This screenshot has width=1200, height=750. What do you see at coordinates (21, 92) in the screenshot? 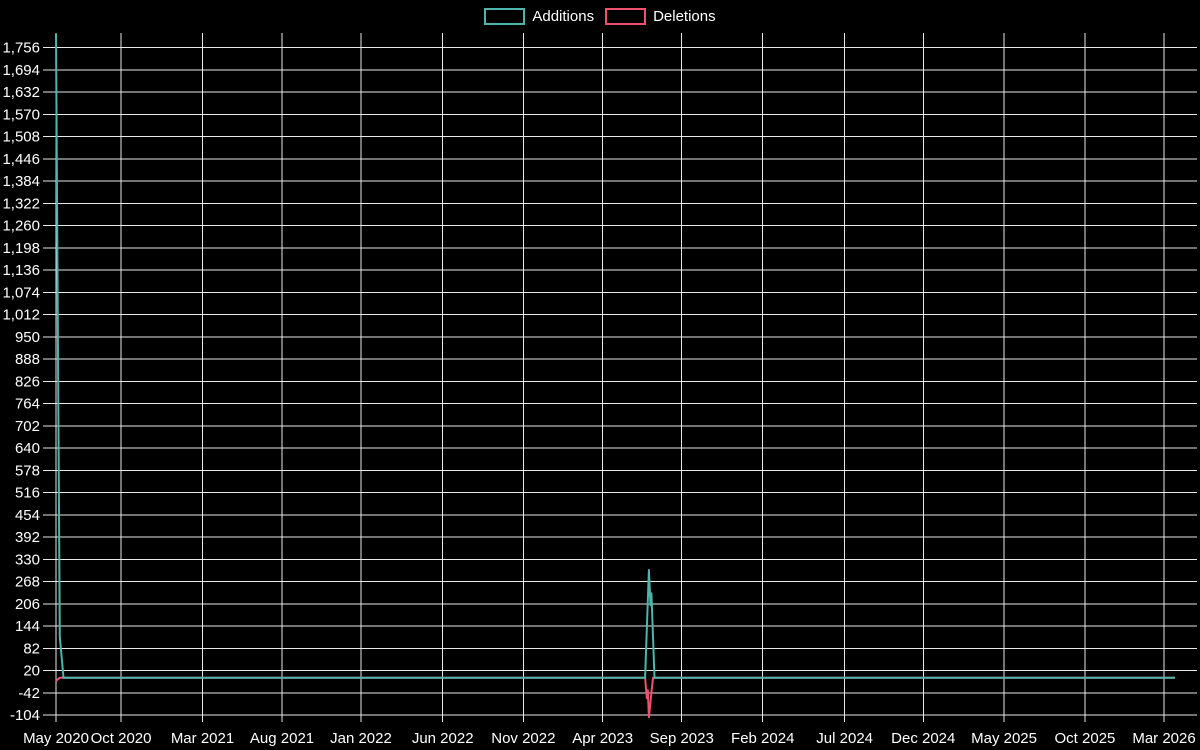
I see `y-tick-label: 1,632` at bounding box center [21, 92].